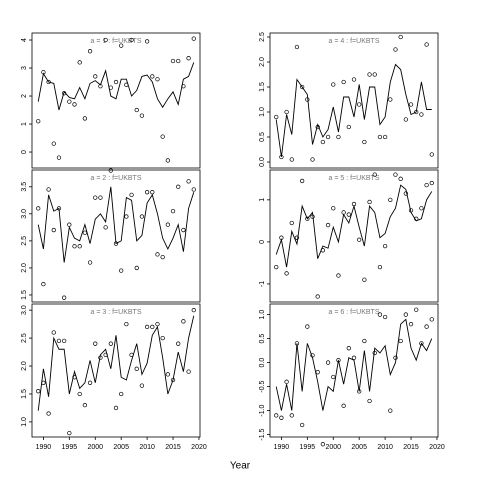 The height and width of the screenshot is (480, 480). What do you see at coordinates (262, 137) in the screenshot?
I see `y-tick-label: 0.5` at bounding box center [262, 137].